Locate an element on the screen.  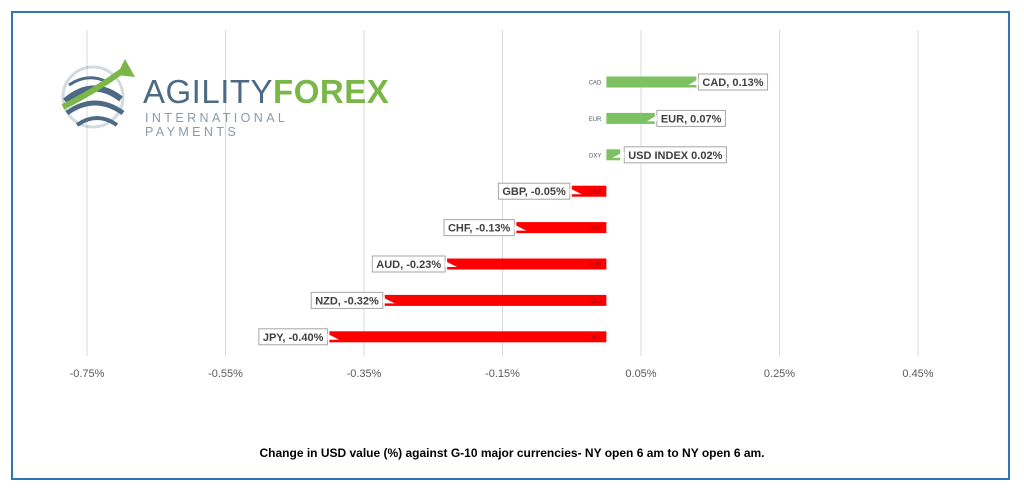
x-tick-label: -0.35% is located at coordinates (364, 374).